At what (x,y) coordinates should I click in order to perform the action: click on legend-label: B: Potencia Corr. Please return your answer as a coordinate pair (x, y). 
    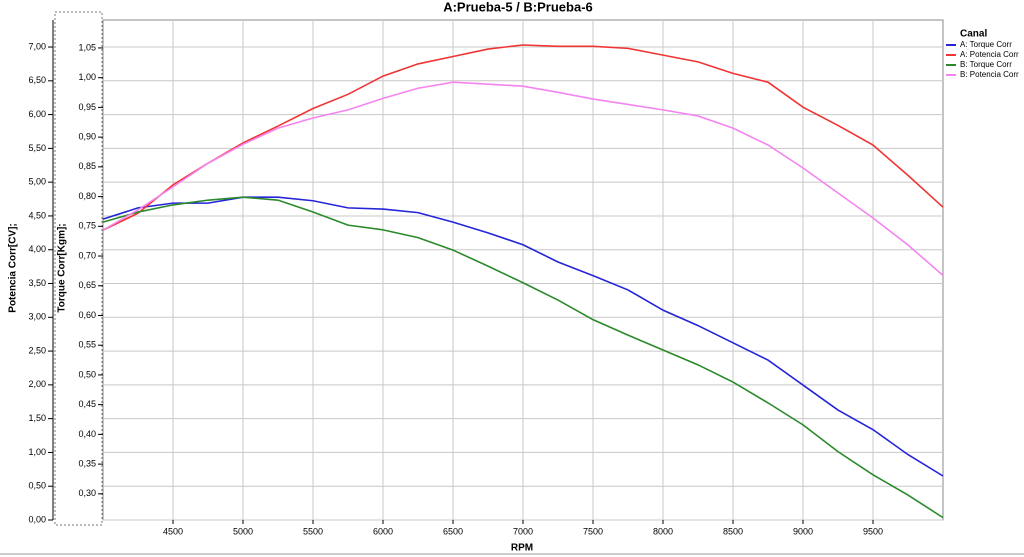
    Looking at the image, I should click on (989, 74).